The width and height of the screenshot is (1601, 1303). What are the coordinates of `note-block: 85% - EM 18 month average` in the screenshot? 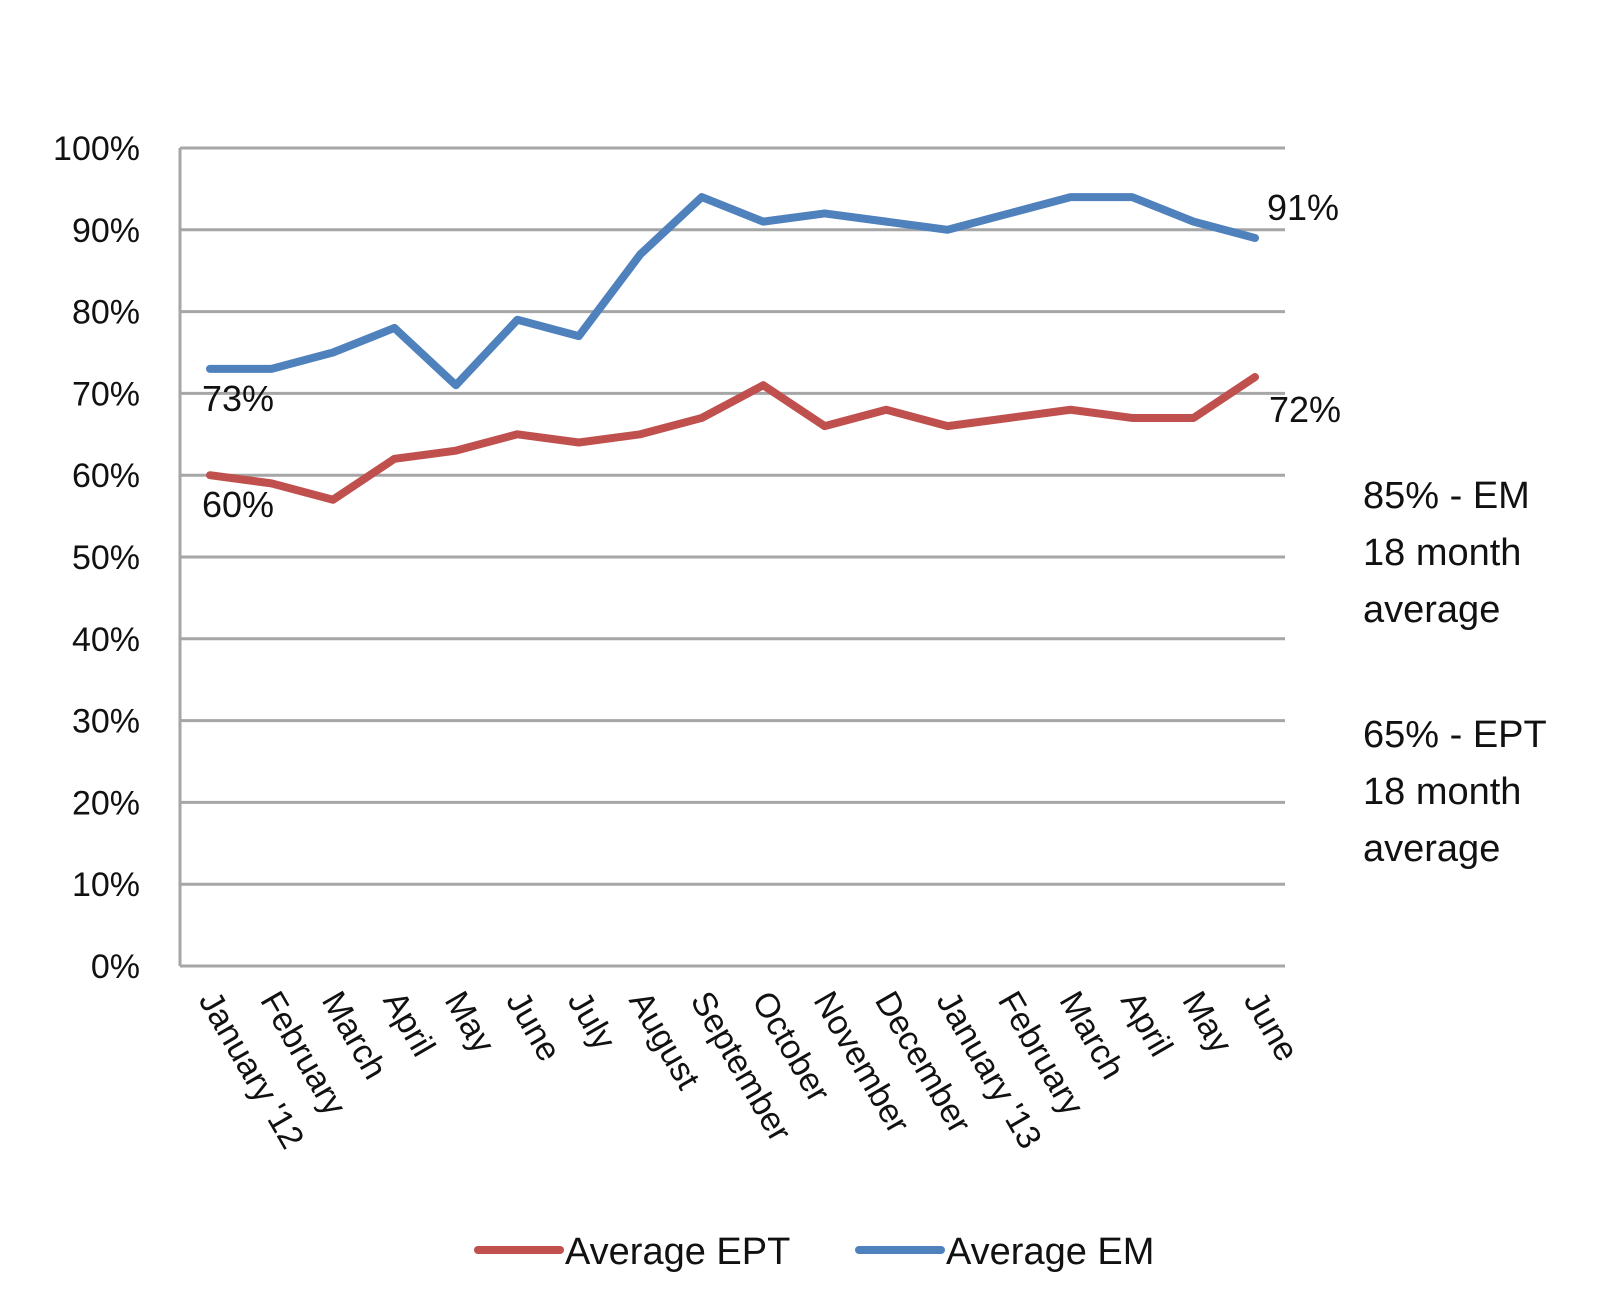 It's located at (1446, 553).